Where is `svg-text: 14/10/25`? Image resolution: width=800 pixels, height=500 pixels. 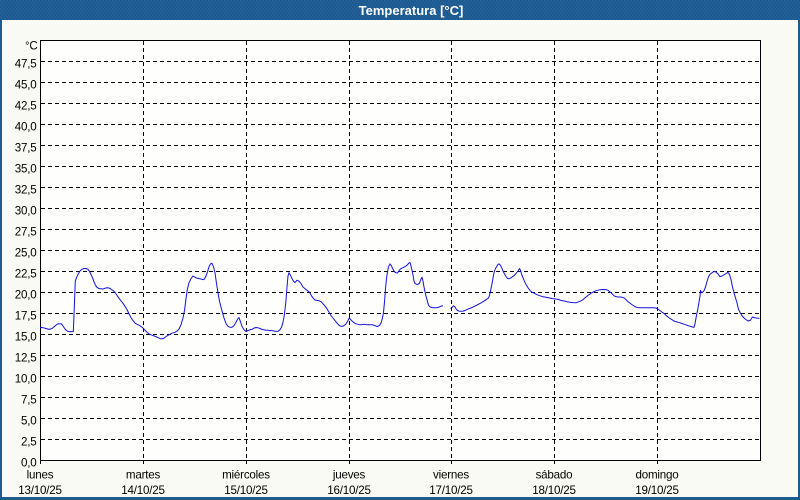 svg-text: 14/10/25 is located at coordinates (143, 490).